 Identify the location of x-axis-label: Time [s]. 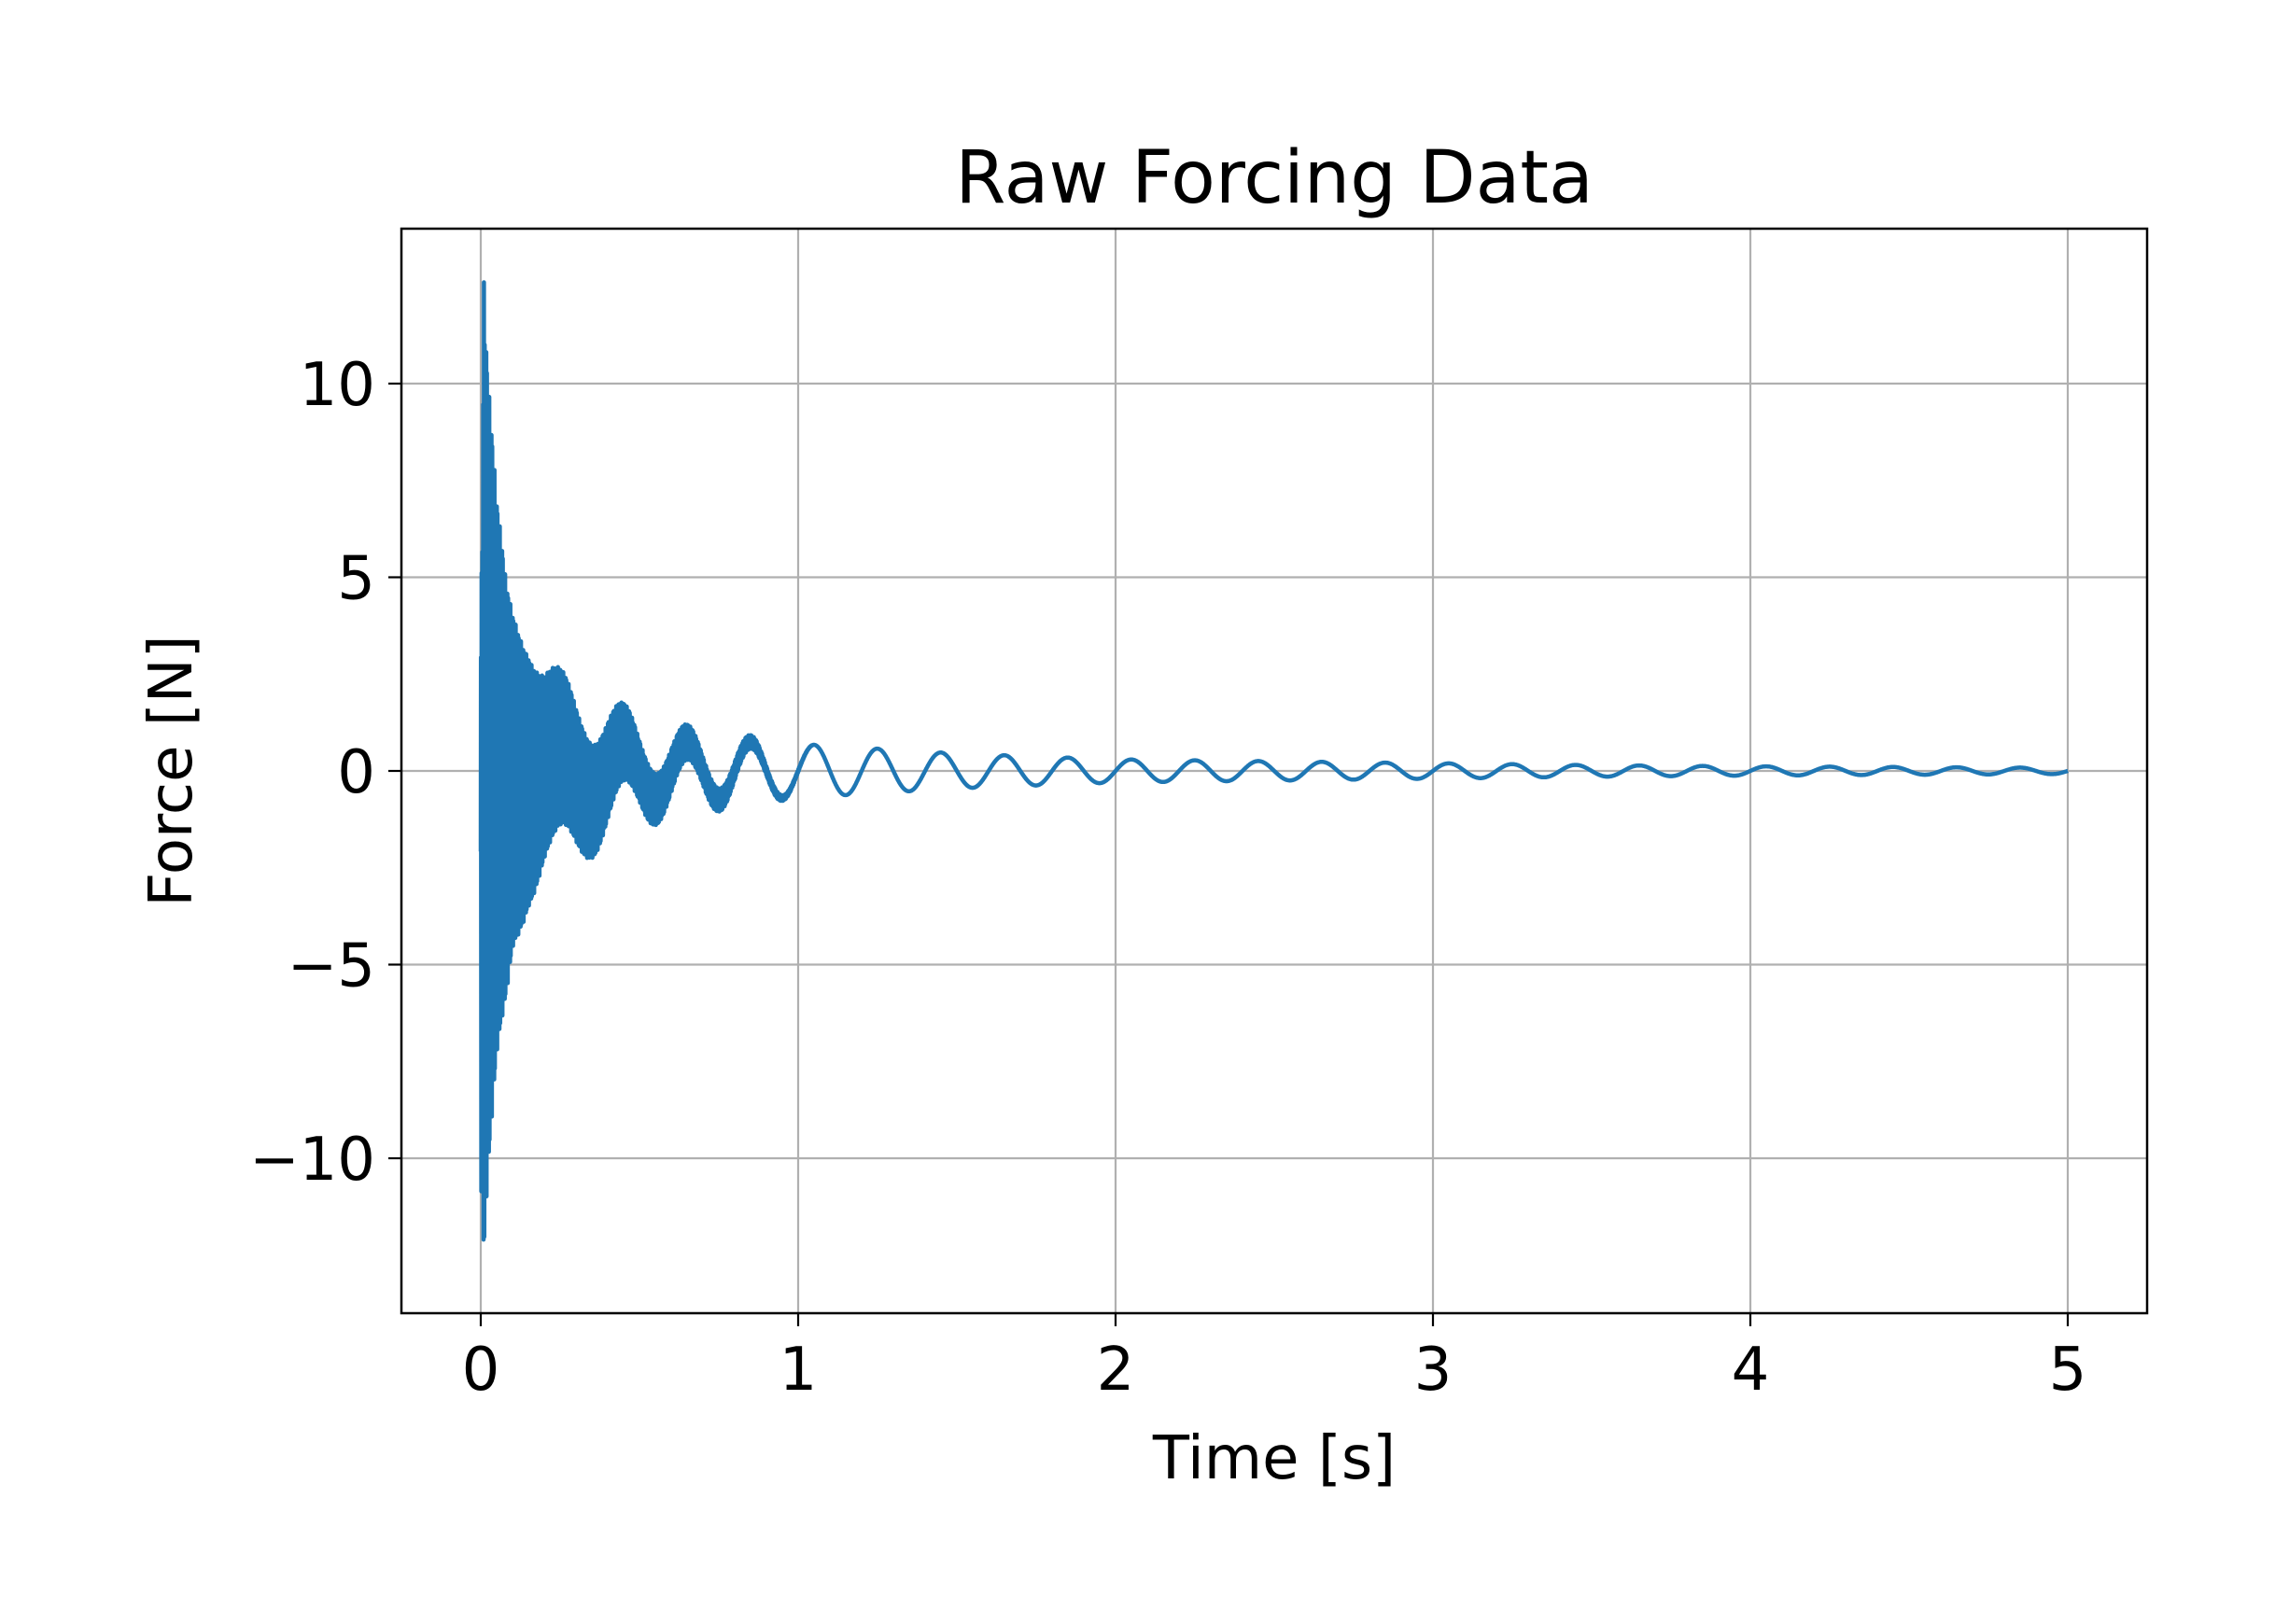
(1274, 1458).